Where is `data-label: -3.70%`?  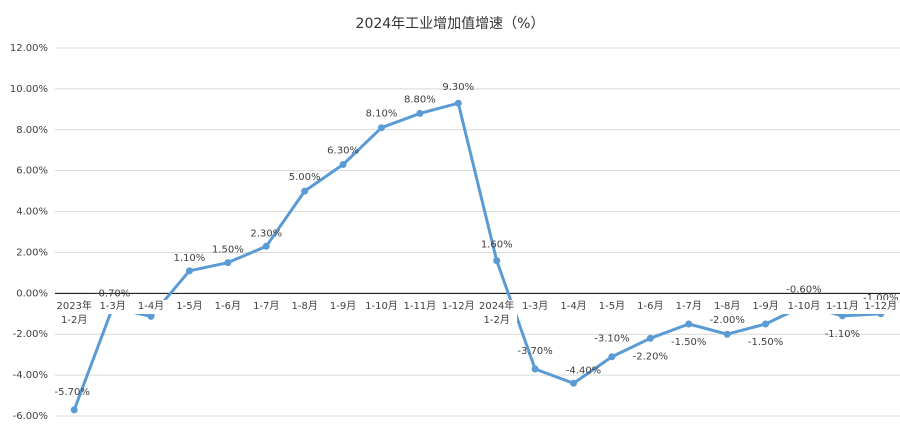 data-label: -3.70% is located at coordinates (534, 351).